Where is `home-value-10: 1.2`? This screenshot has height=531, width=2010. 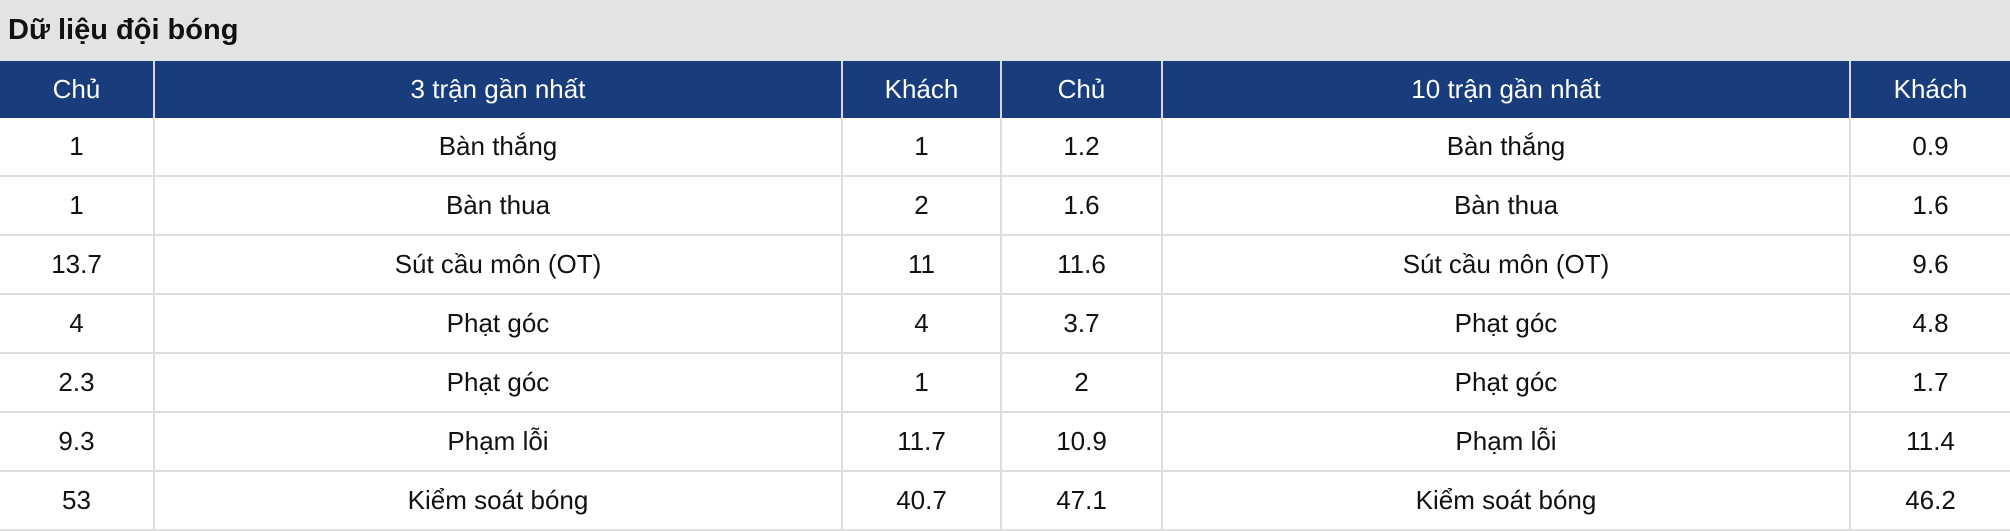
home-value-10: 1.2 is located at coordinates (1082, 147).